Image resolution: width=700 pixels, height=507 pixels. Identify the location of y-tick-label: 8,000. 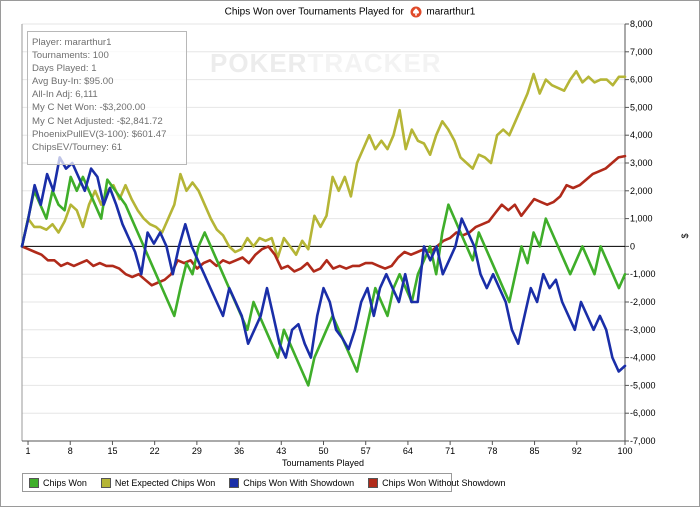
(641, 24).